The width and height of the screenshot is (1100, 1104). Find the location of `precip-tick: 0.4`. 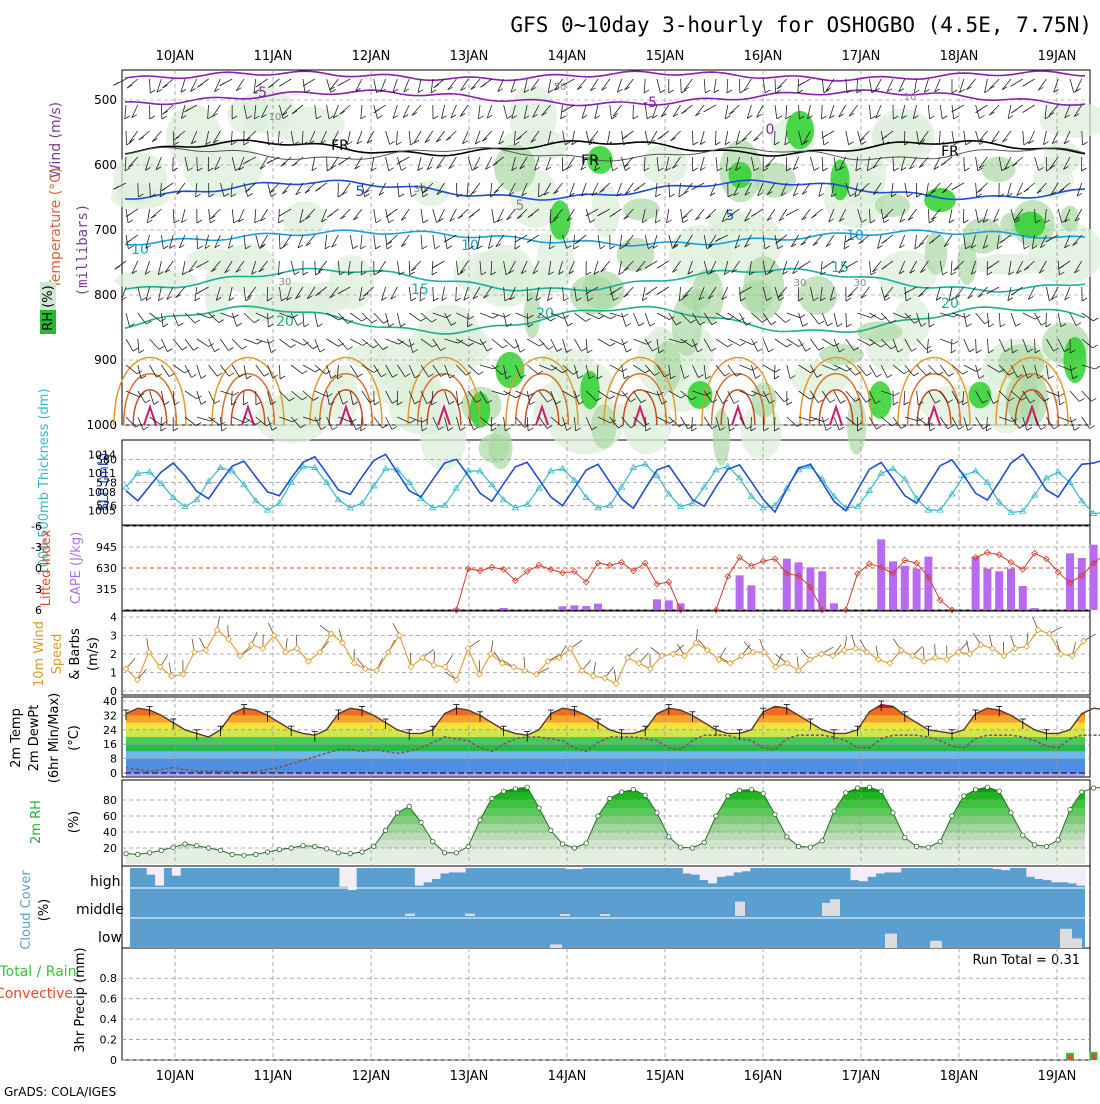

precip-tick: 0.4 is located at coordinates (109, 1019).